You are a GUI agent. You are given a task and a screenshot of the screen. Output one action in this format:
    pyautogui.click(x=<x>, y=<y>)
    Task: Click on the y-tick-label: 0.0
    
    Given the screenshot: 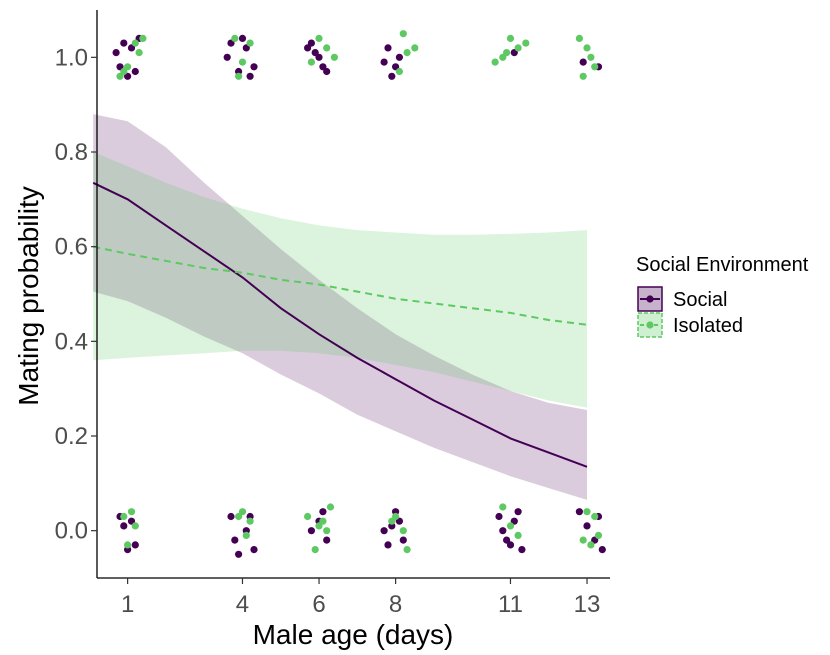 What is the action you would take?
    pyautogui.click(x=71, y=531)
    